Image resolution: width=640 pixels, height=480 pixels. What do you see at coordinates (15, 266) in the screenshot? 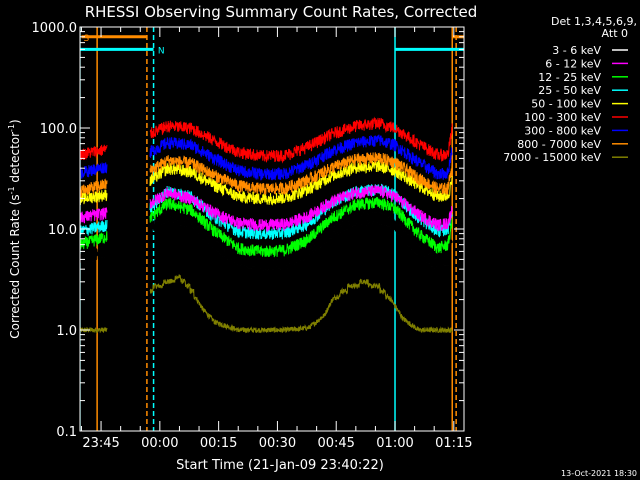
I see `y-axis-label-main: Corrected Count Rate (s` at bounding box center [15, 266].